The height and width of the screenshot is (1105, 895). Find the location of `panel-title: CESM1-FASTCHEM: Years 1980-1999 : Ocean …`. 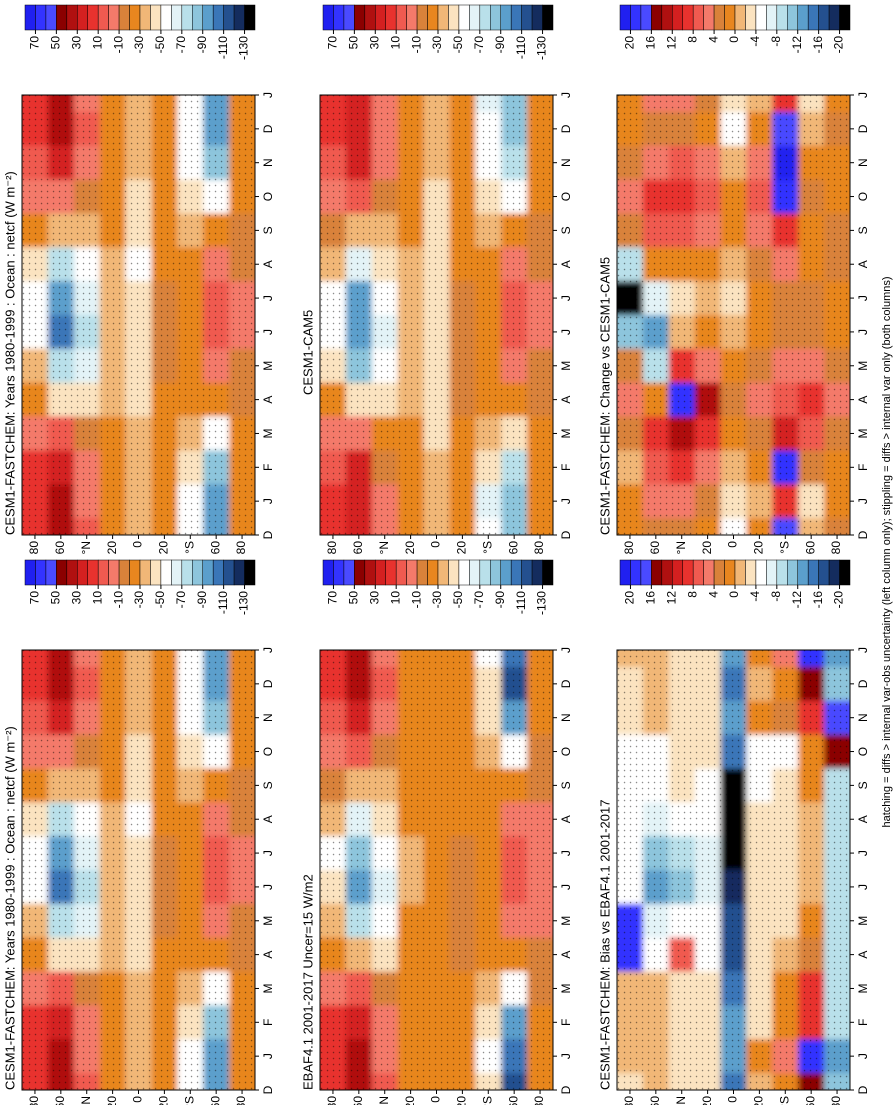

panel-title: CESM1-FASTCHEM: Years 1980-1999 : Ocean … is located at coordinates (9, 908).